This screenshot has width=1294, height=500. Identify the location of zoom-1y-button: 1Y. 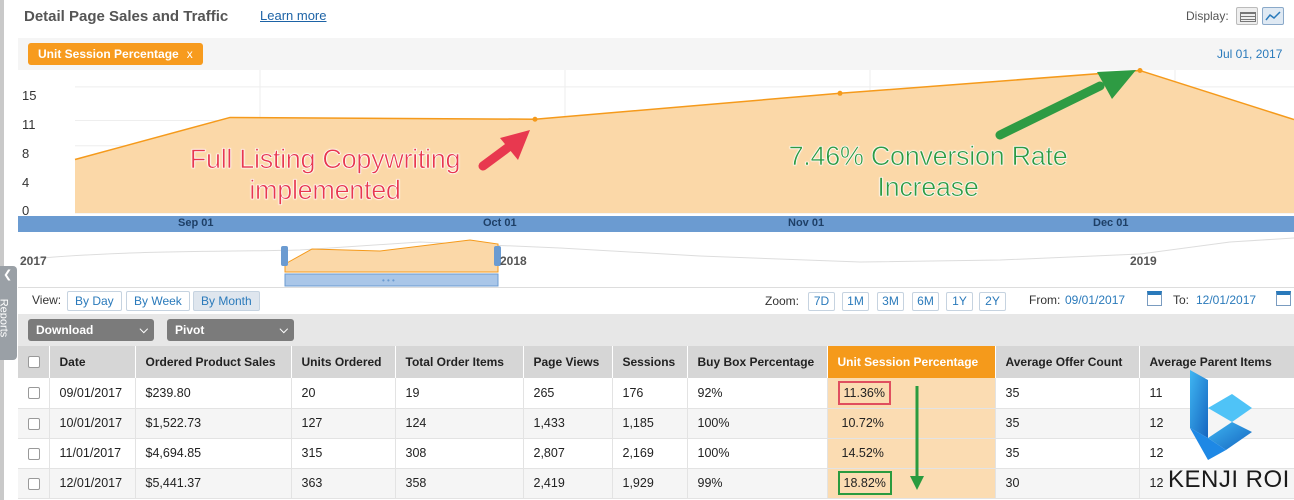
(959, 301).